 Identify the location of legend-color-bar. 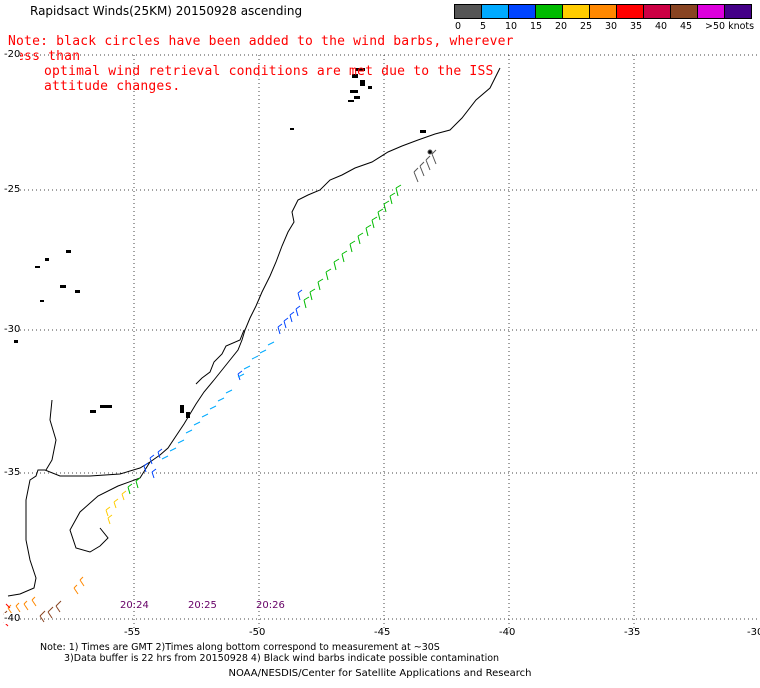
(607, 11).